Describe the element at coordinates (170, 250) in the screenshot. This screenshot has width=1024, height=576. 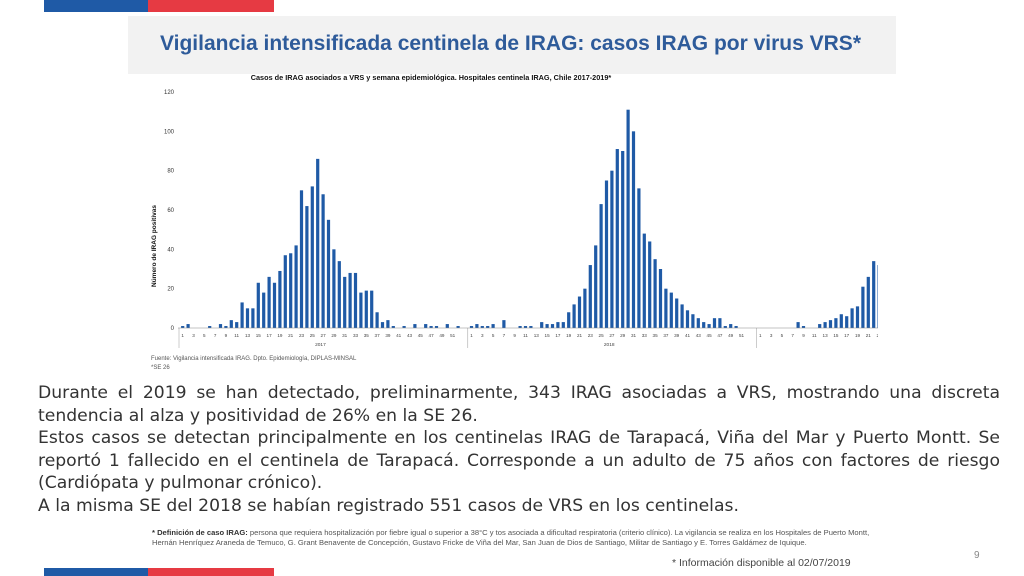
I see `y-tick-label: 40` at that location.